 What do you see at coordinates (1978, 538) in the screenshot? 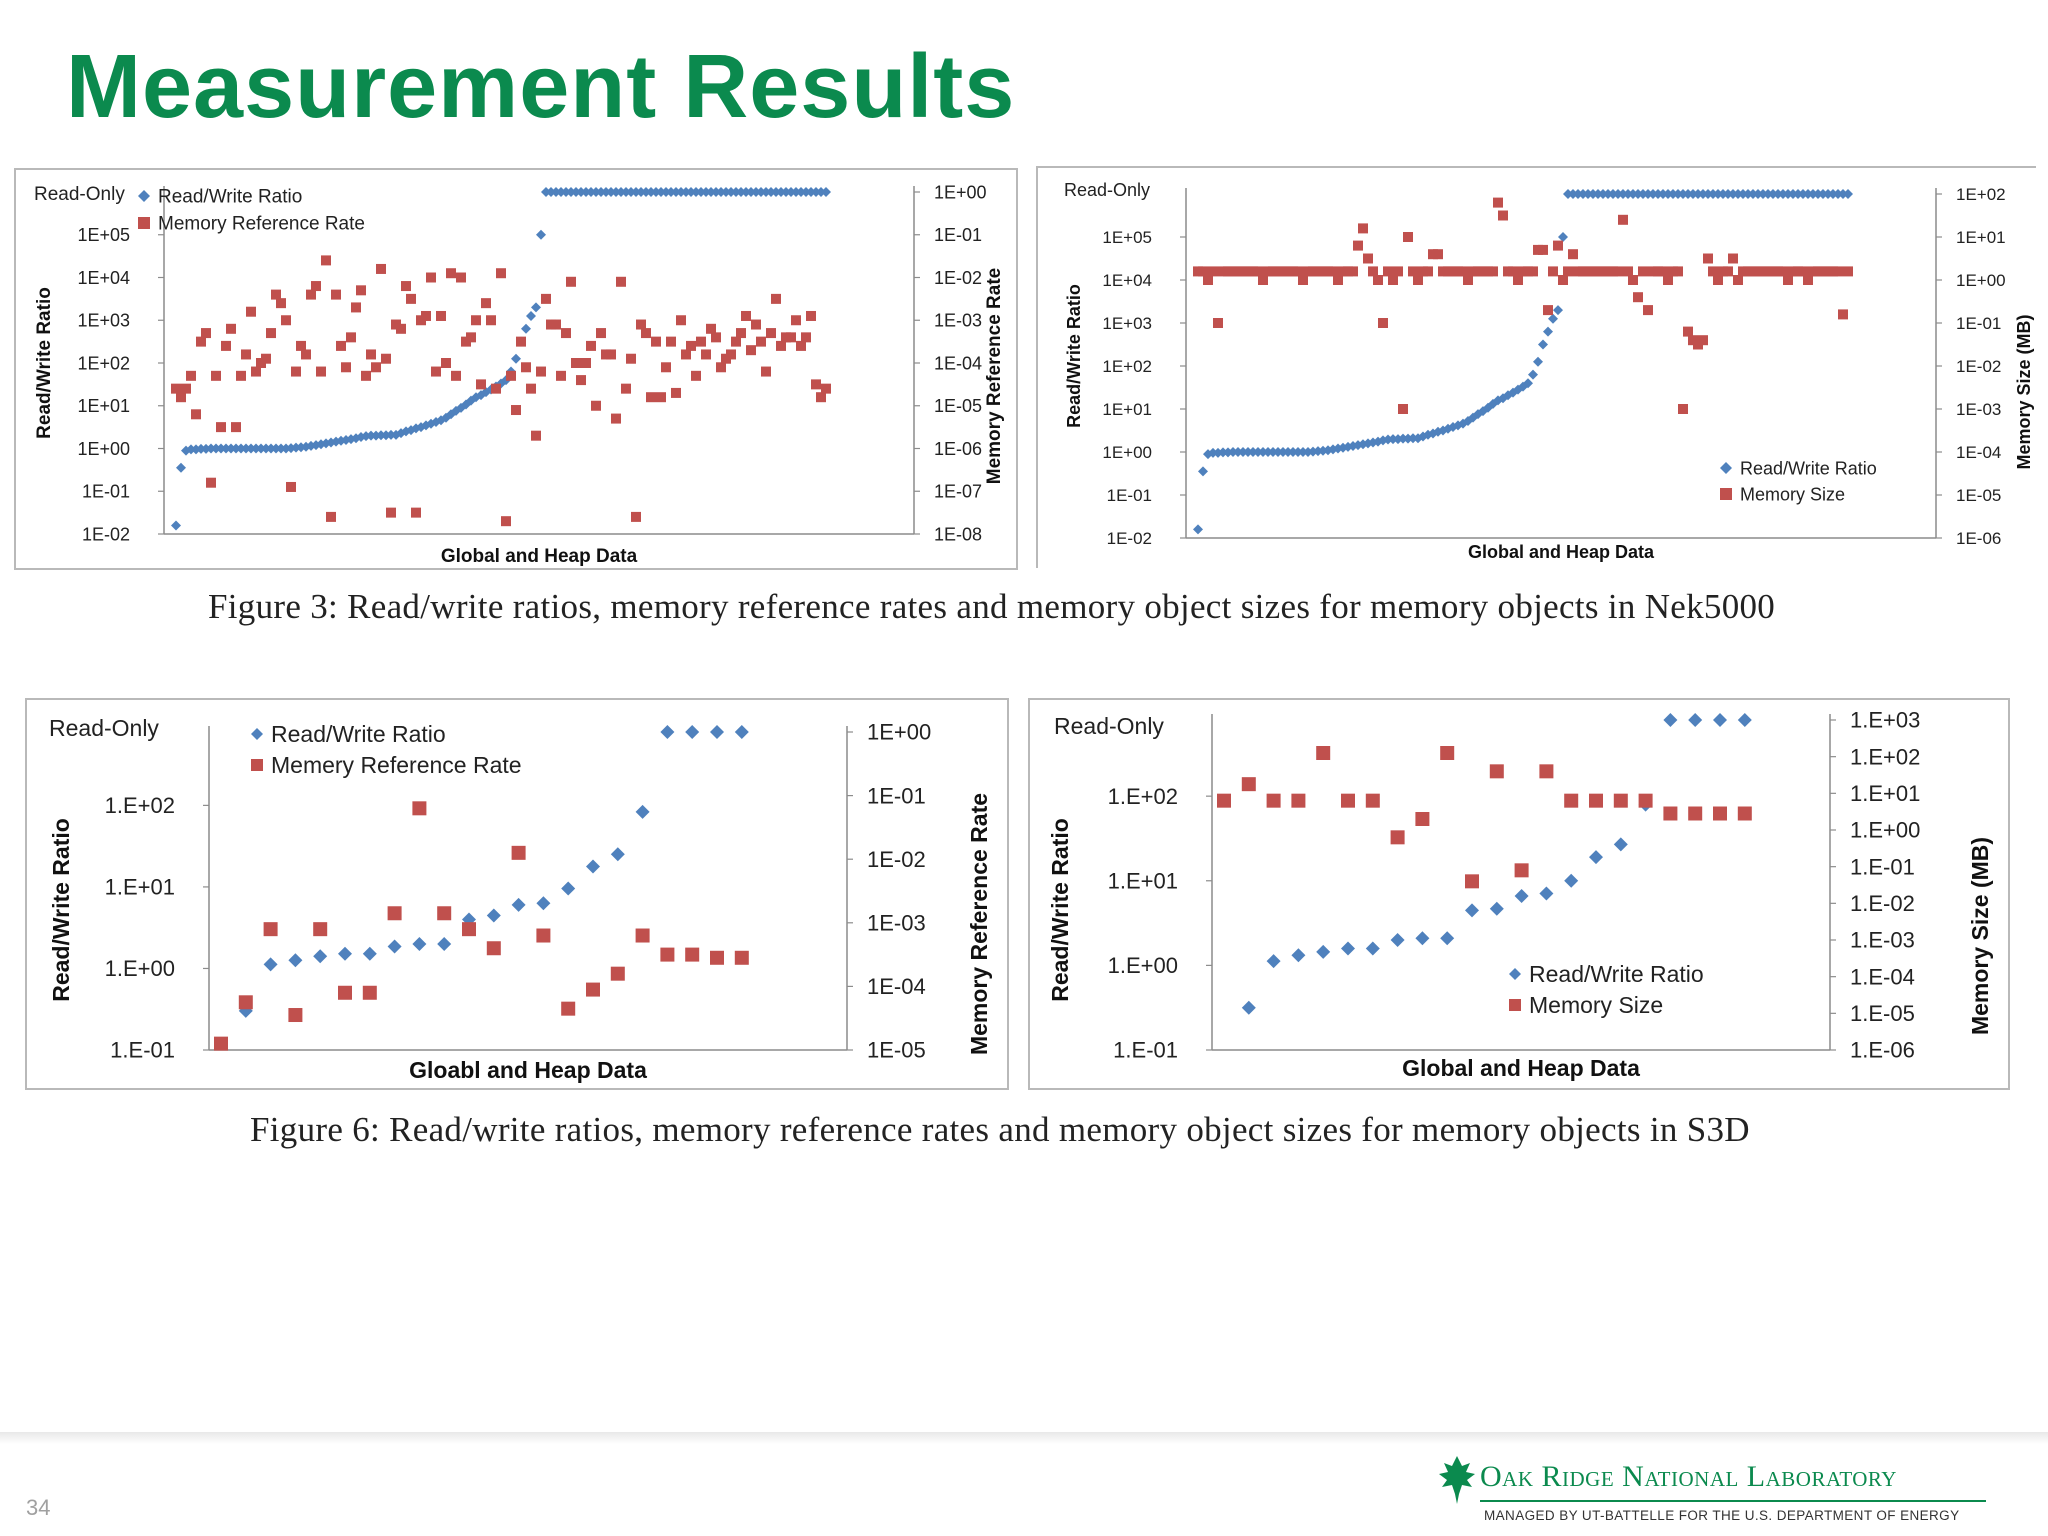
I see `y2-tick-label: 1E-06` at bounding box center [1978, 538].